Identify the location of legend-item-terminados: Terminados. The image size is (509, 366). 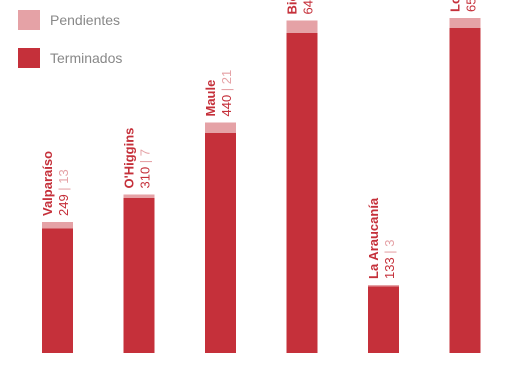
(70, 58).